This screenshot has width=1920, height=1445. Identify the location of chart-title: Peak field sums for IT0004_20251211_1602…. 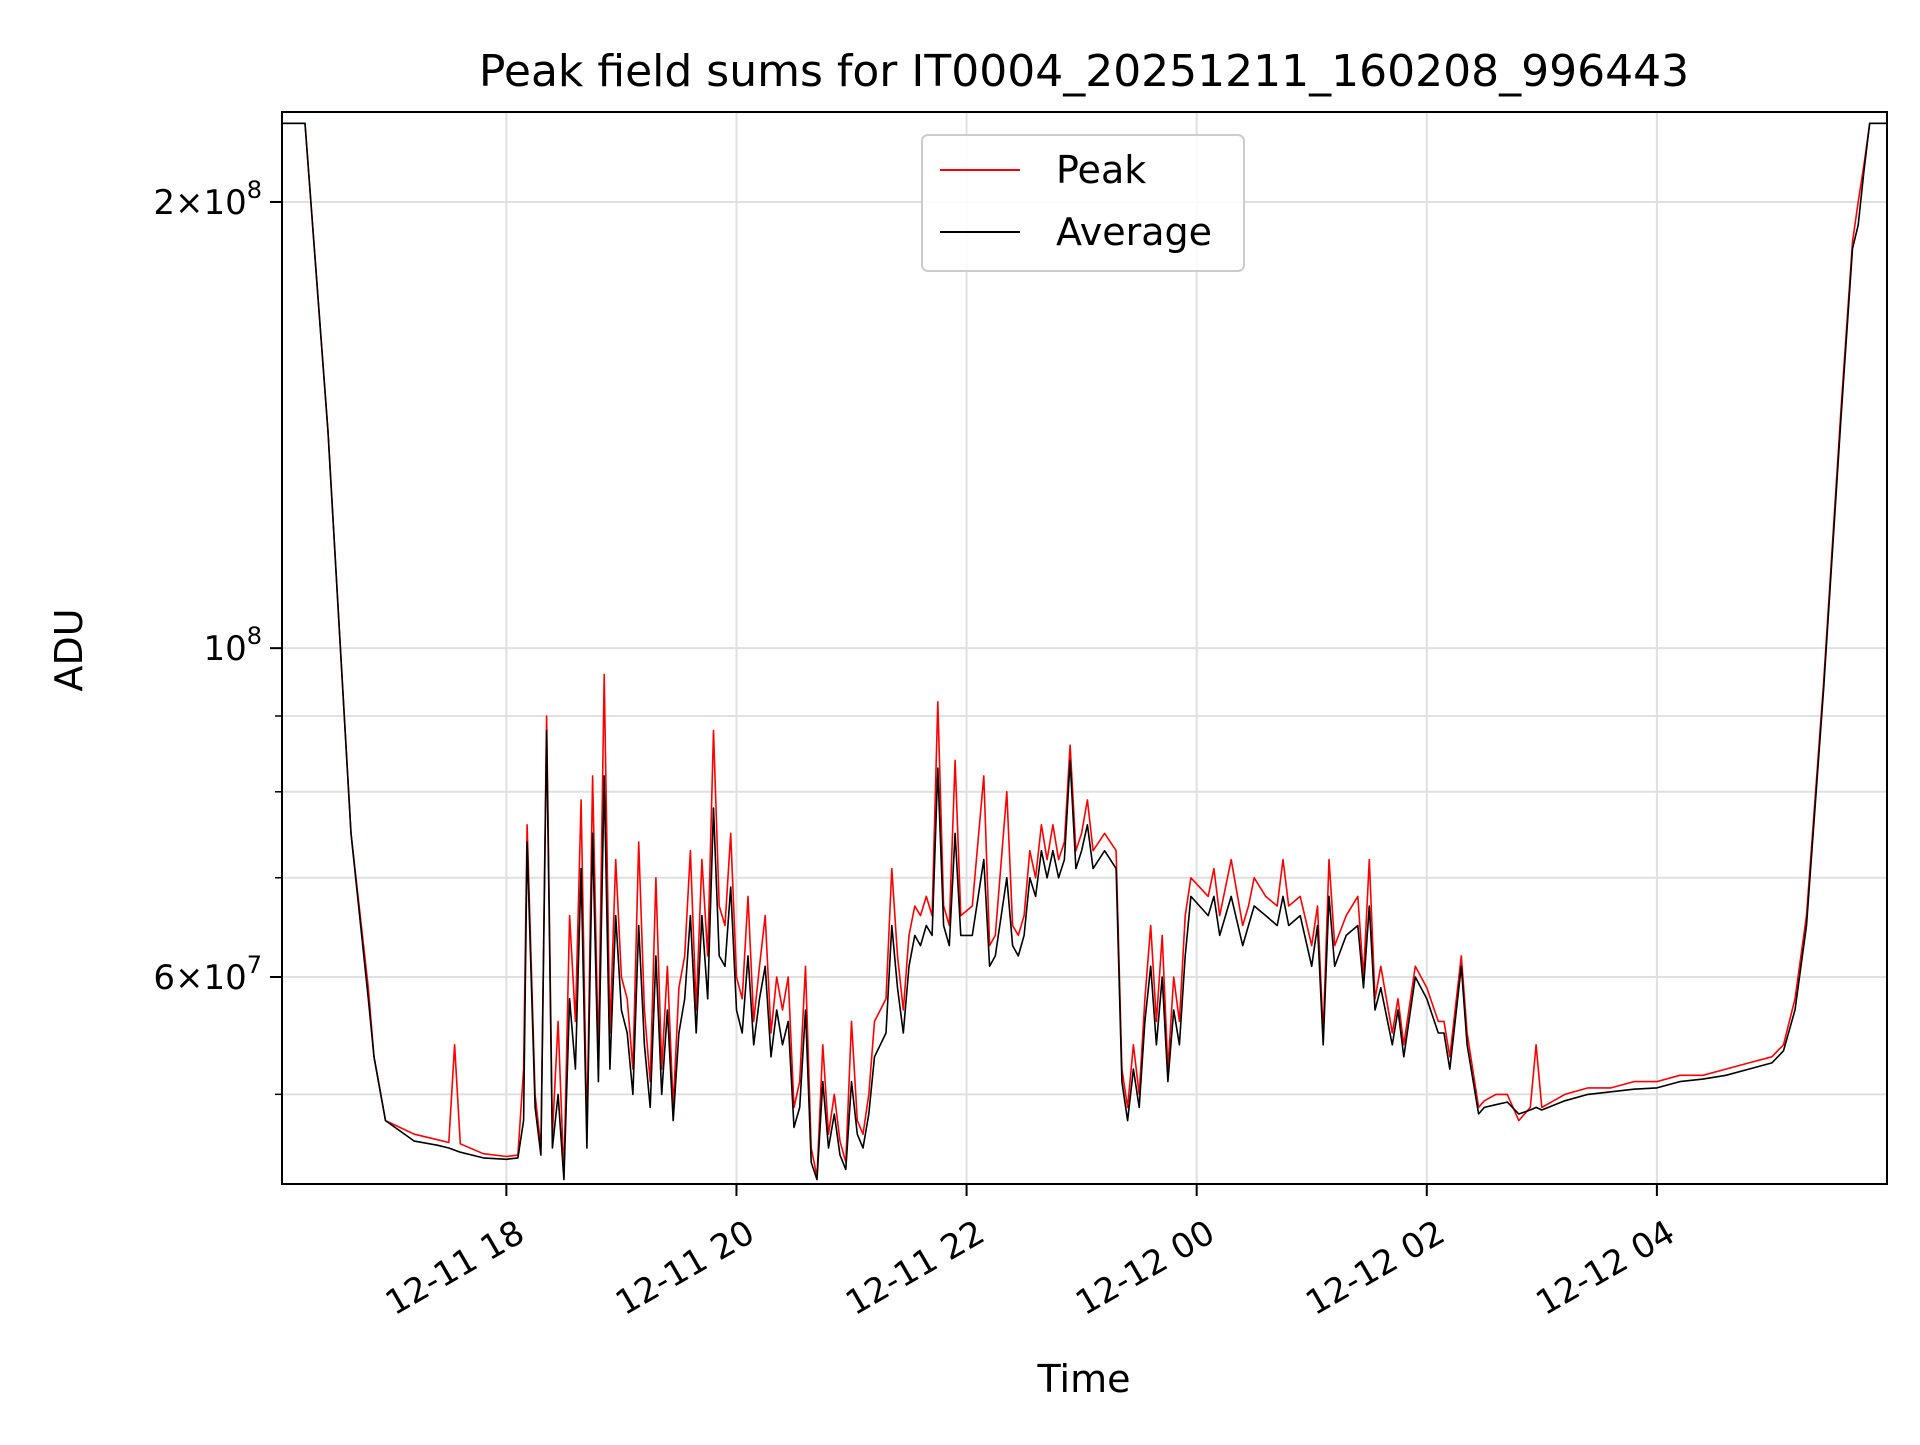
(1084, 71).